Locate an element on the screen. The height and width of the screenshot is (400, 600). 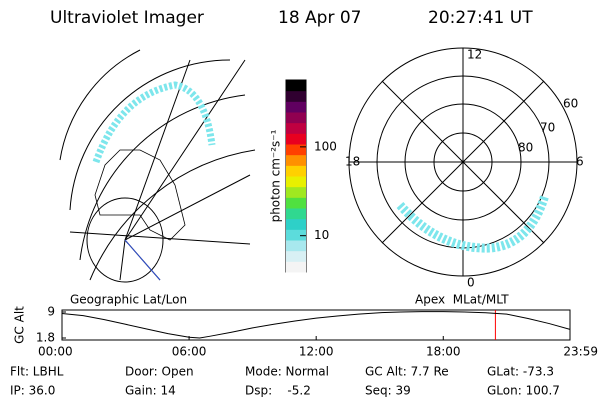
x-tick-label: 00:00 is located at coordinates (55, 352).